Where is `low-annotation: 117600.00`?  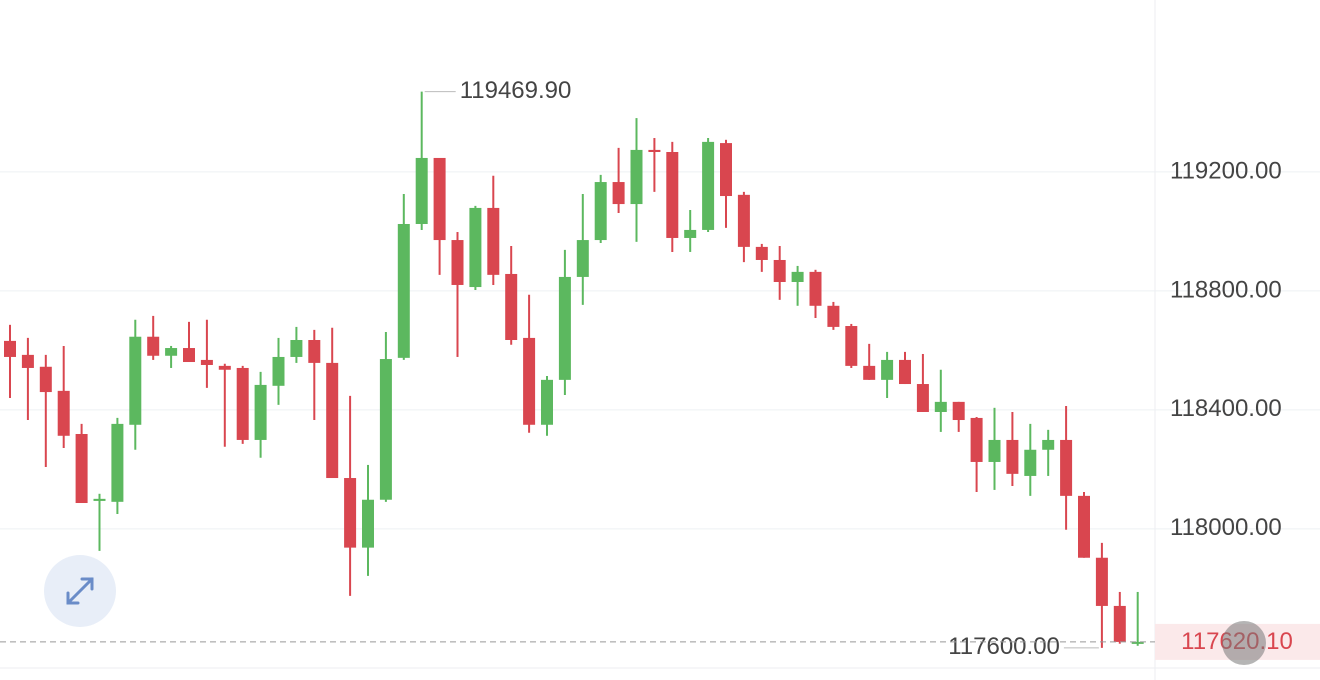
low-annotation: 117600.00 is located at coordinates (1004, 646).